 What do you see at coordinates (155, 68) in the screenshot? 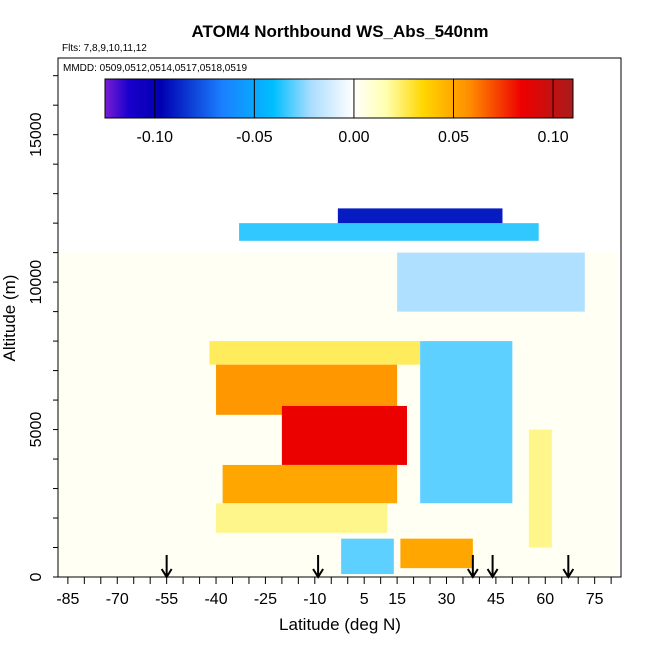
I see `mmdd-label: MMDD: 0509,0512,0514,0517,0518,0519` at bounding box center [155, 68].